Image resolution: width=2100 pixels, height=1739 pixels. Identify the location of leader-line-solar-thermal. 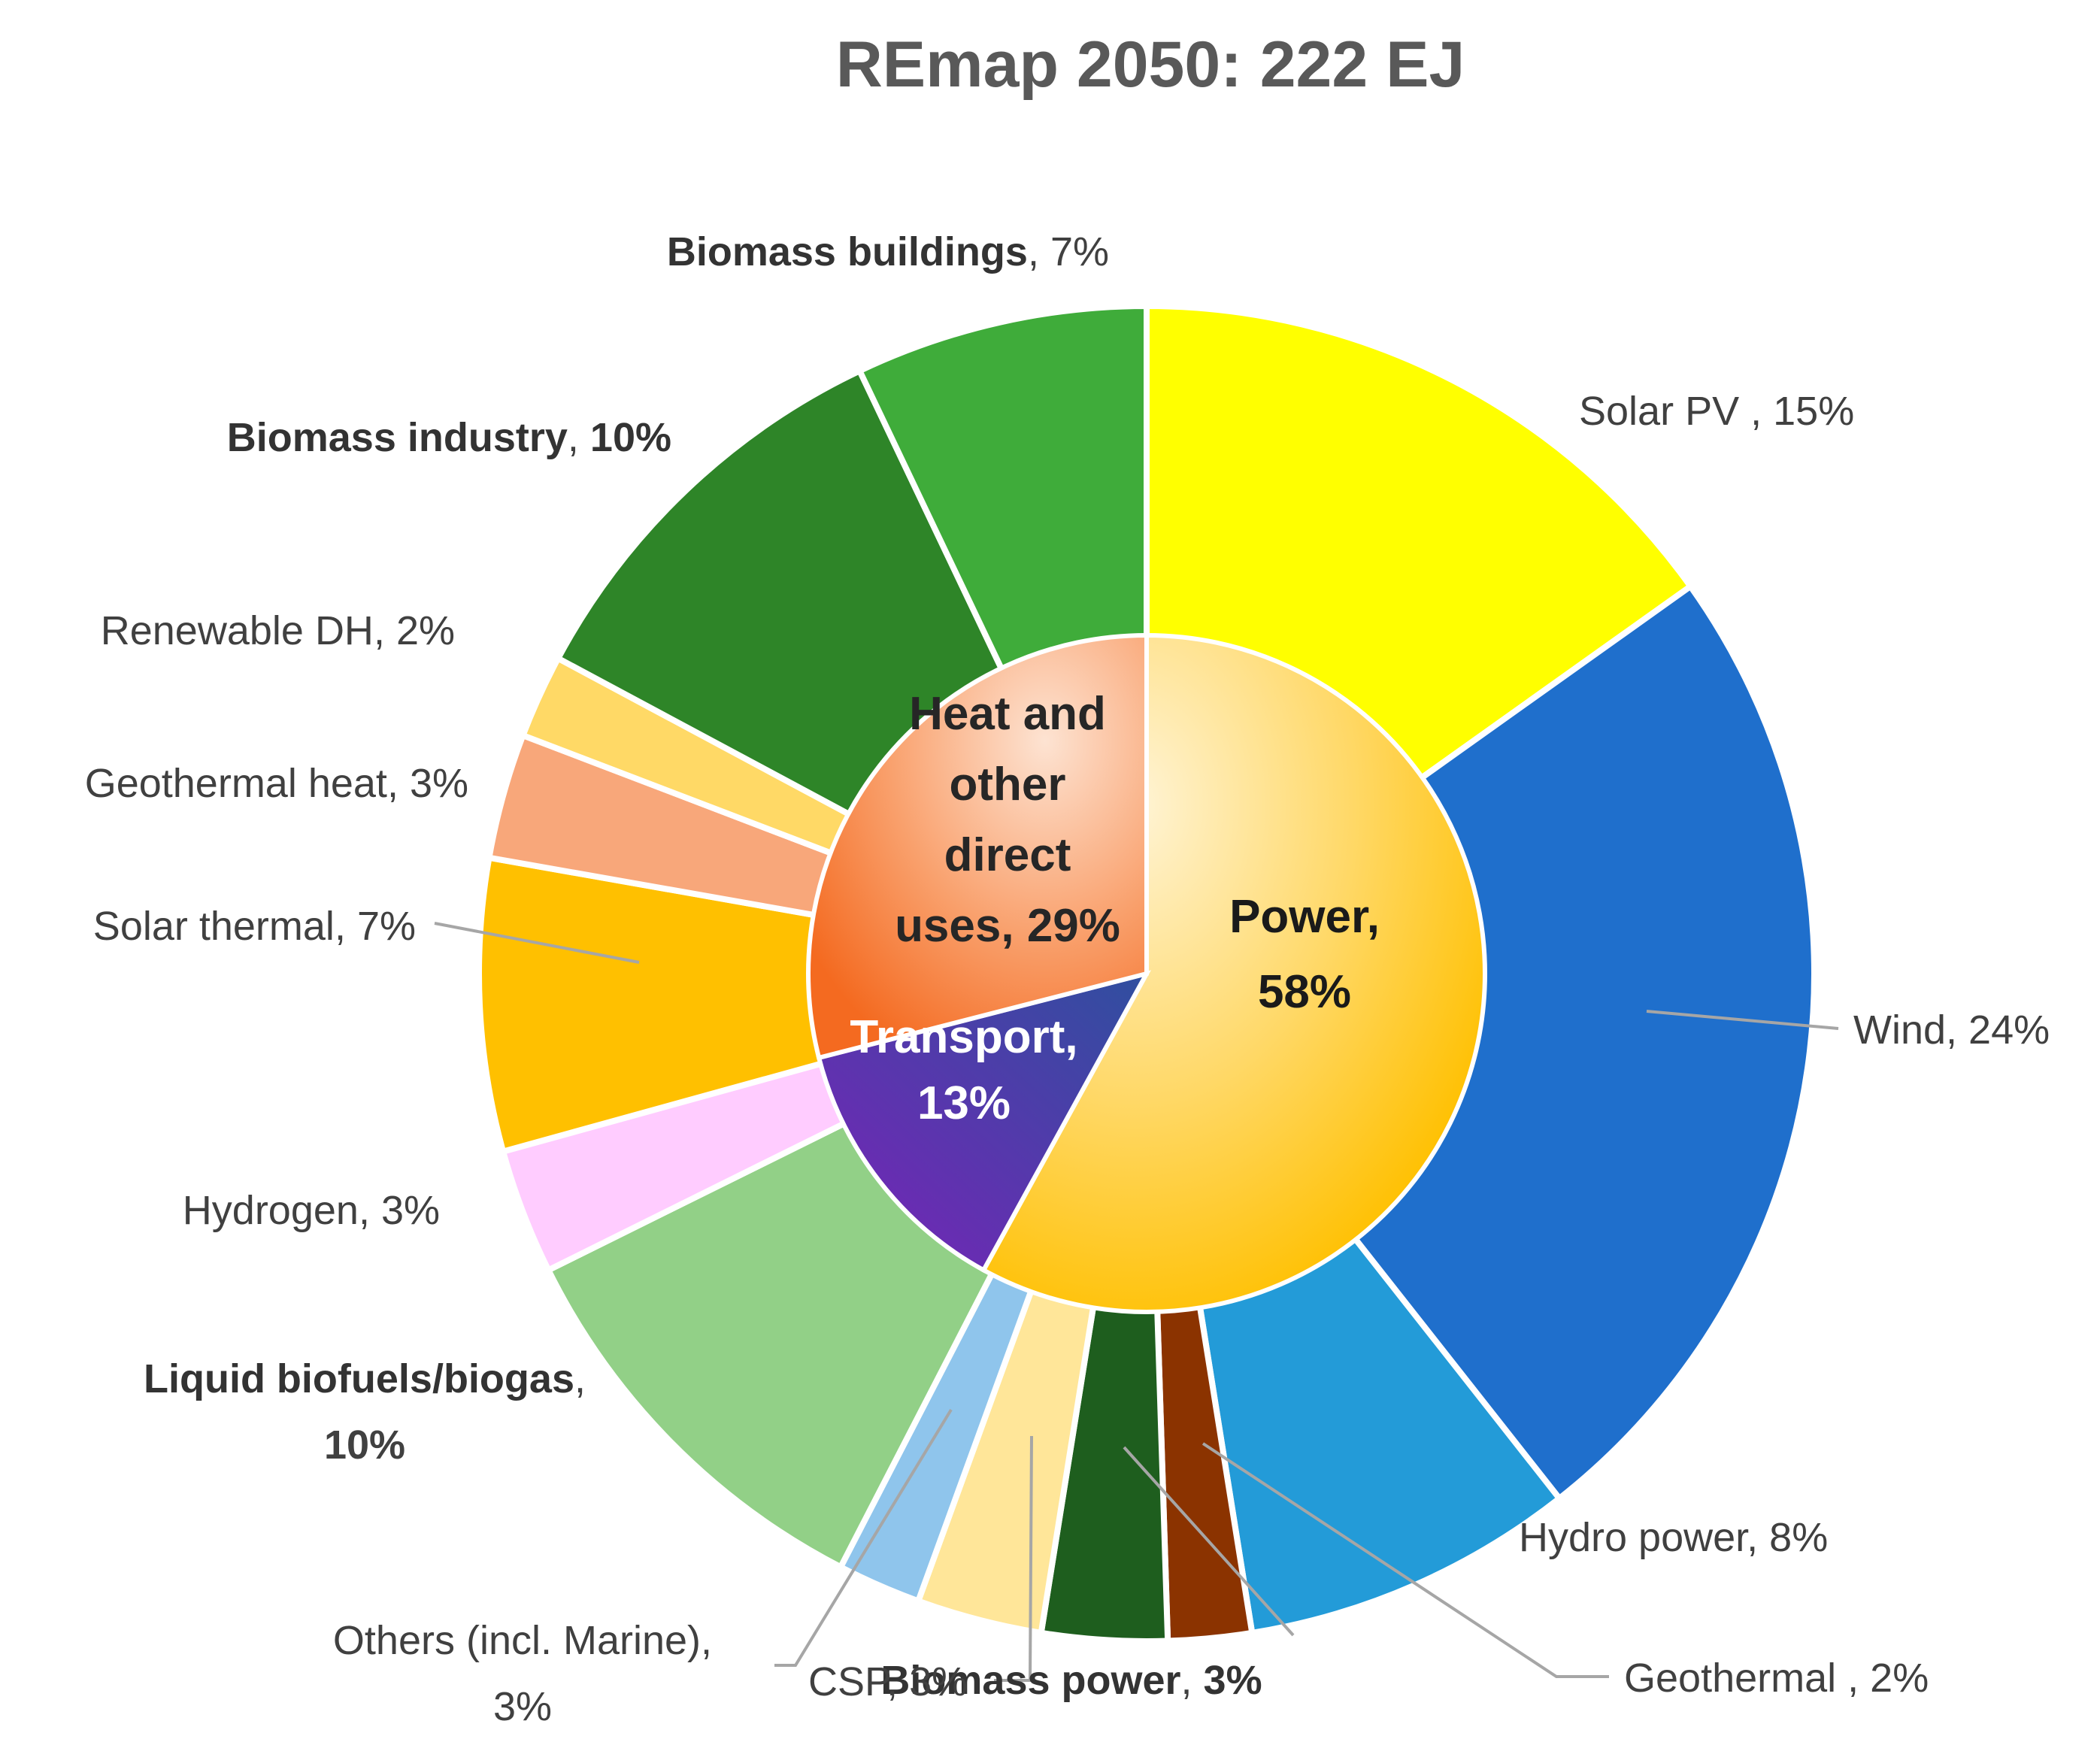
(537, 943).